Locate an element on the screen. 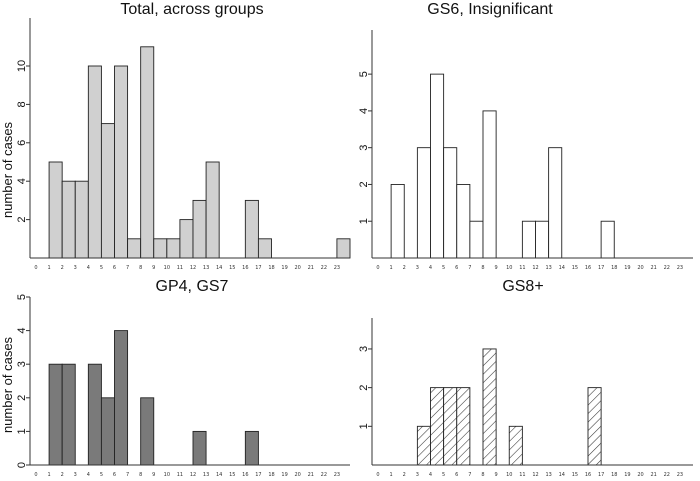  chart-title: GP4, GS7 is located at coordinates (192, 286).